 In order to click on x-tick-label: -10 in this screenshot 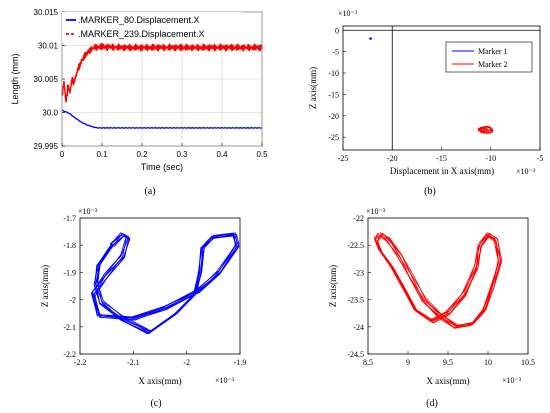, I will do `click(490, 158)`.